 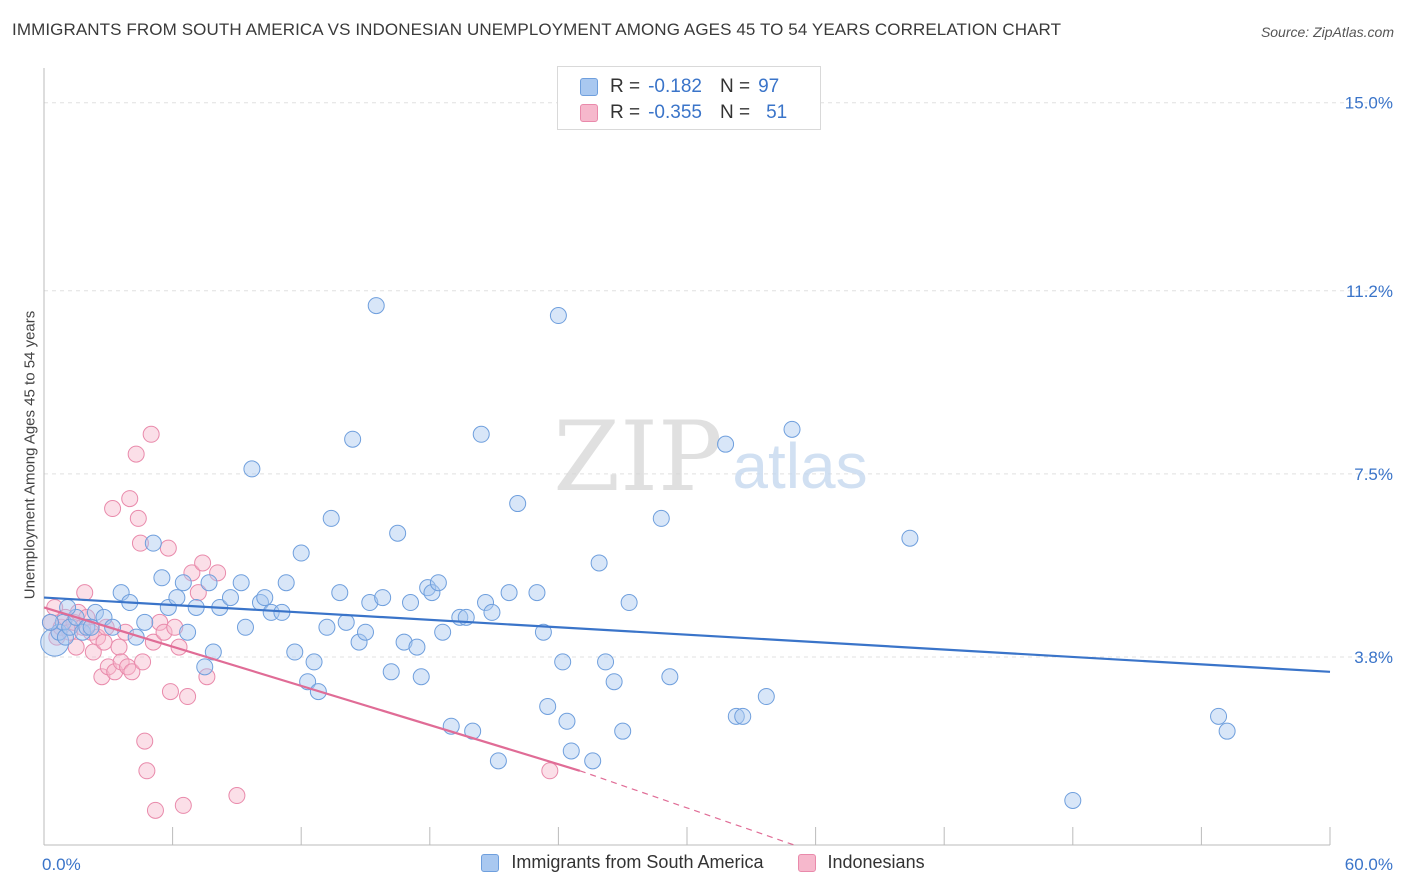 I want to click on watermark: ZIP atlas, so click(x=710, y=457).